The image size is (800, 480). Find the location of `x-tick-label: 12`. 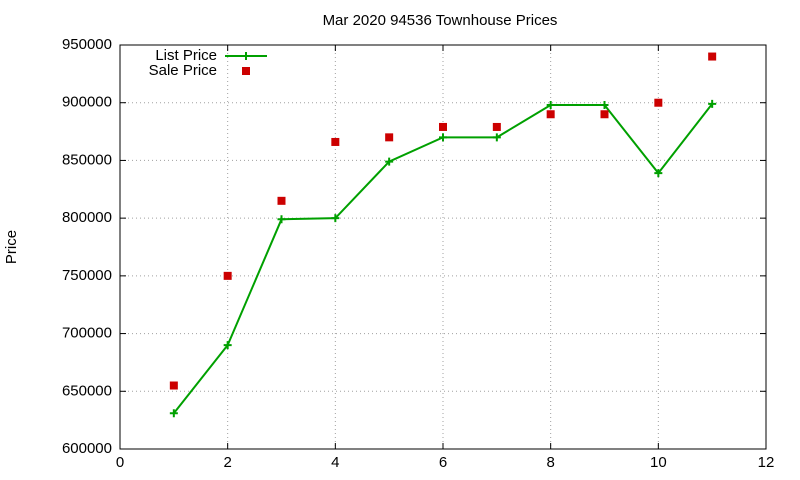

x-tick-label: 12 is located at coordinates (766, 462).